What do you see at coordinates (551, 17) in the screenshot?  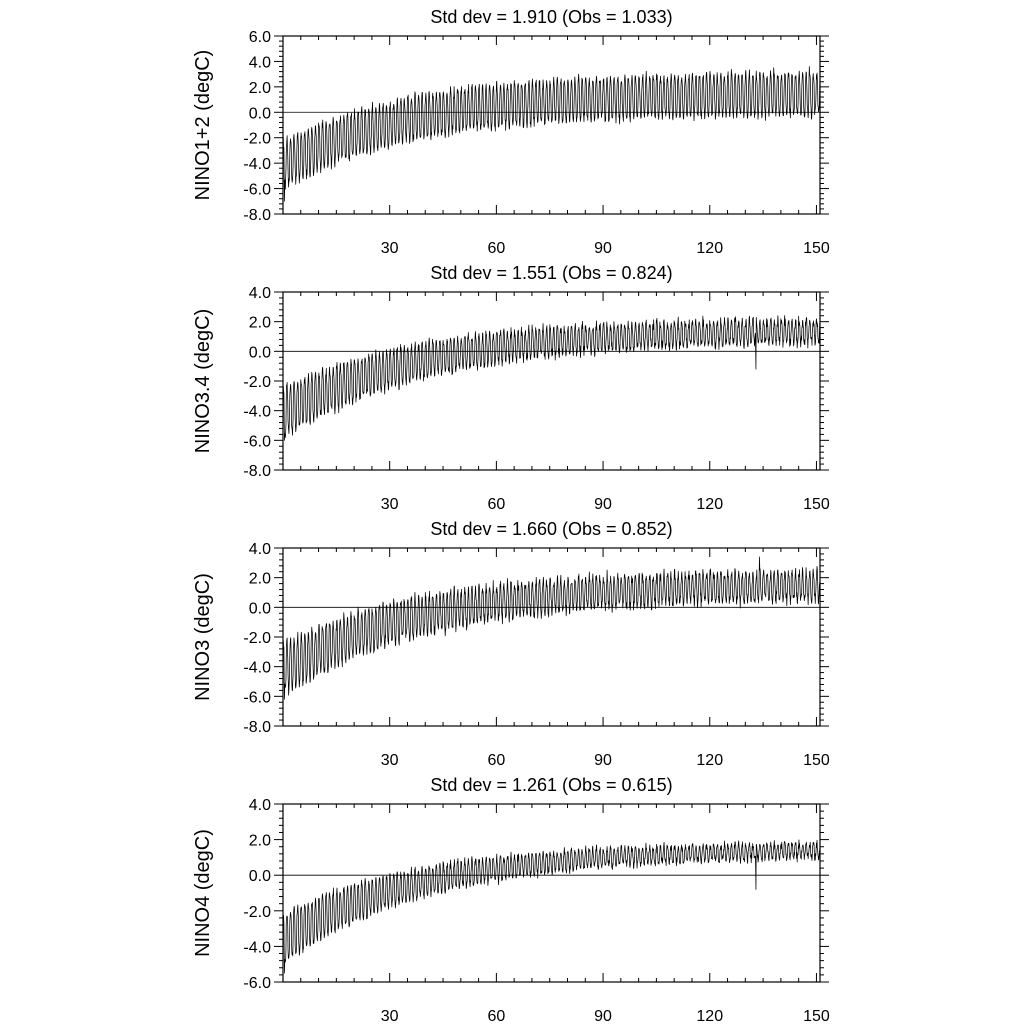 I see `nino12-title: Std dev = 1.910 (Obs = 1.033)` at bounding box center [551, 17].